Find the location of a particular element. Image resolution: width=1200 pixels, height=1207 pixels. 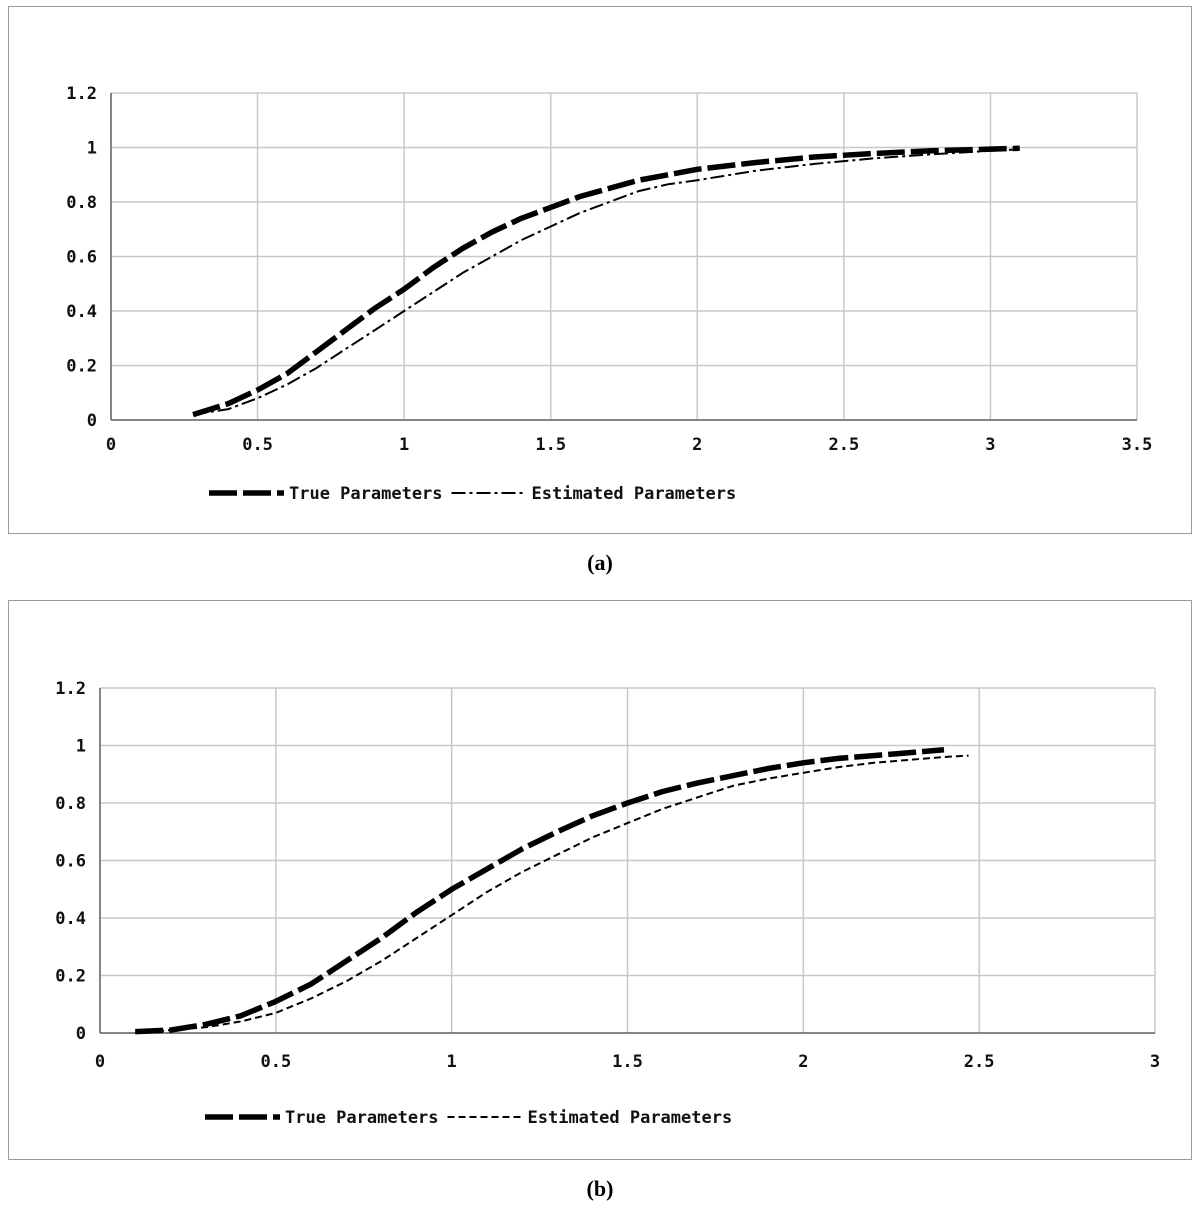

caption-a: (a) is located at coordinates (600, 562).